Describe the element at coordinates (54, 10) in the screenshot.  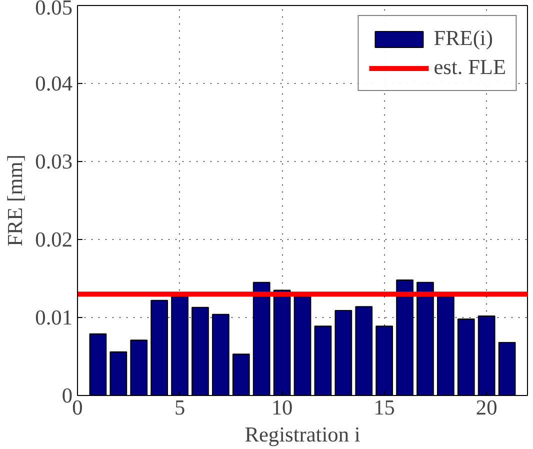
I see `y-tick-label: 0.05` at that location.